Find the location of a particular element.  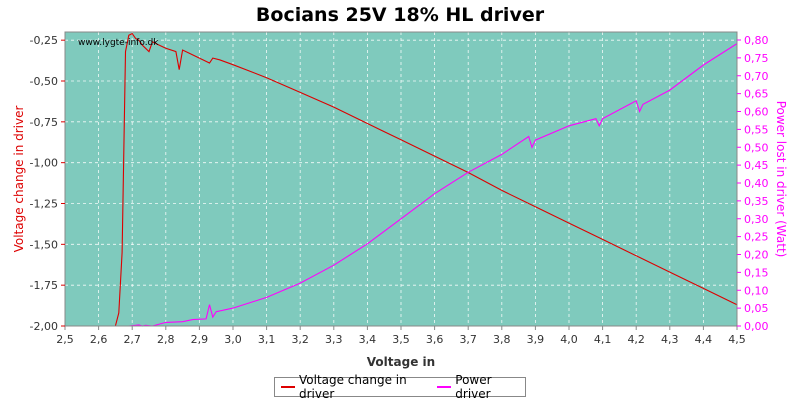

legend-label-voltage-change: Voltage change in driver is located at coordinates (352, 387).